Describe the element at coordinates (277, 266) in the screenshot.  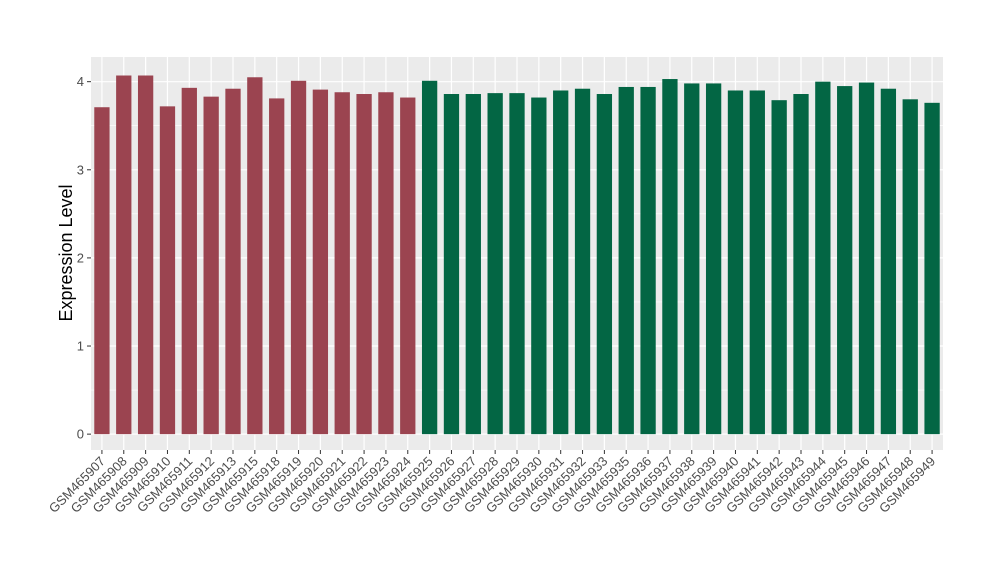
I see `bar-GSM465918` at that location.